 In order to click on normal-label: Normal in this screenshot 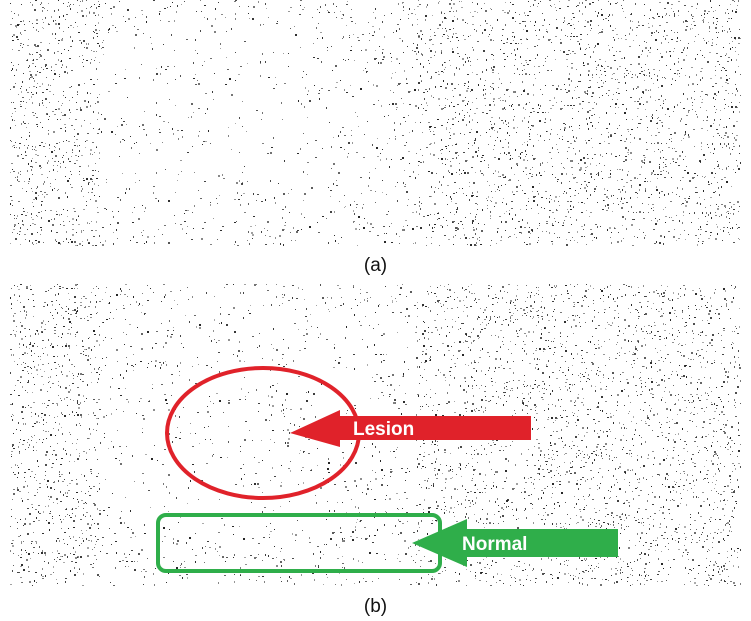, I will do `click(494, 544)`.